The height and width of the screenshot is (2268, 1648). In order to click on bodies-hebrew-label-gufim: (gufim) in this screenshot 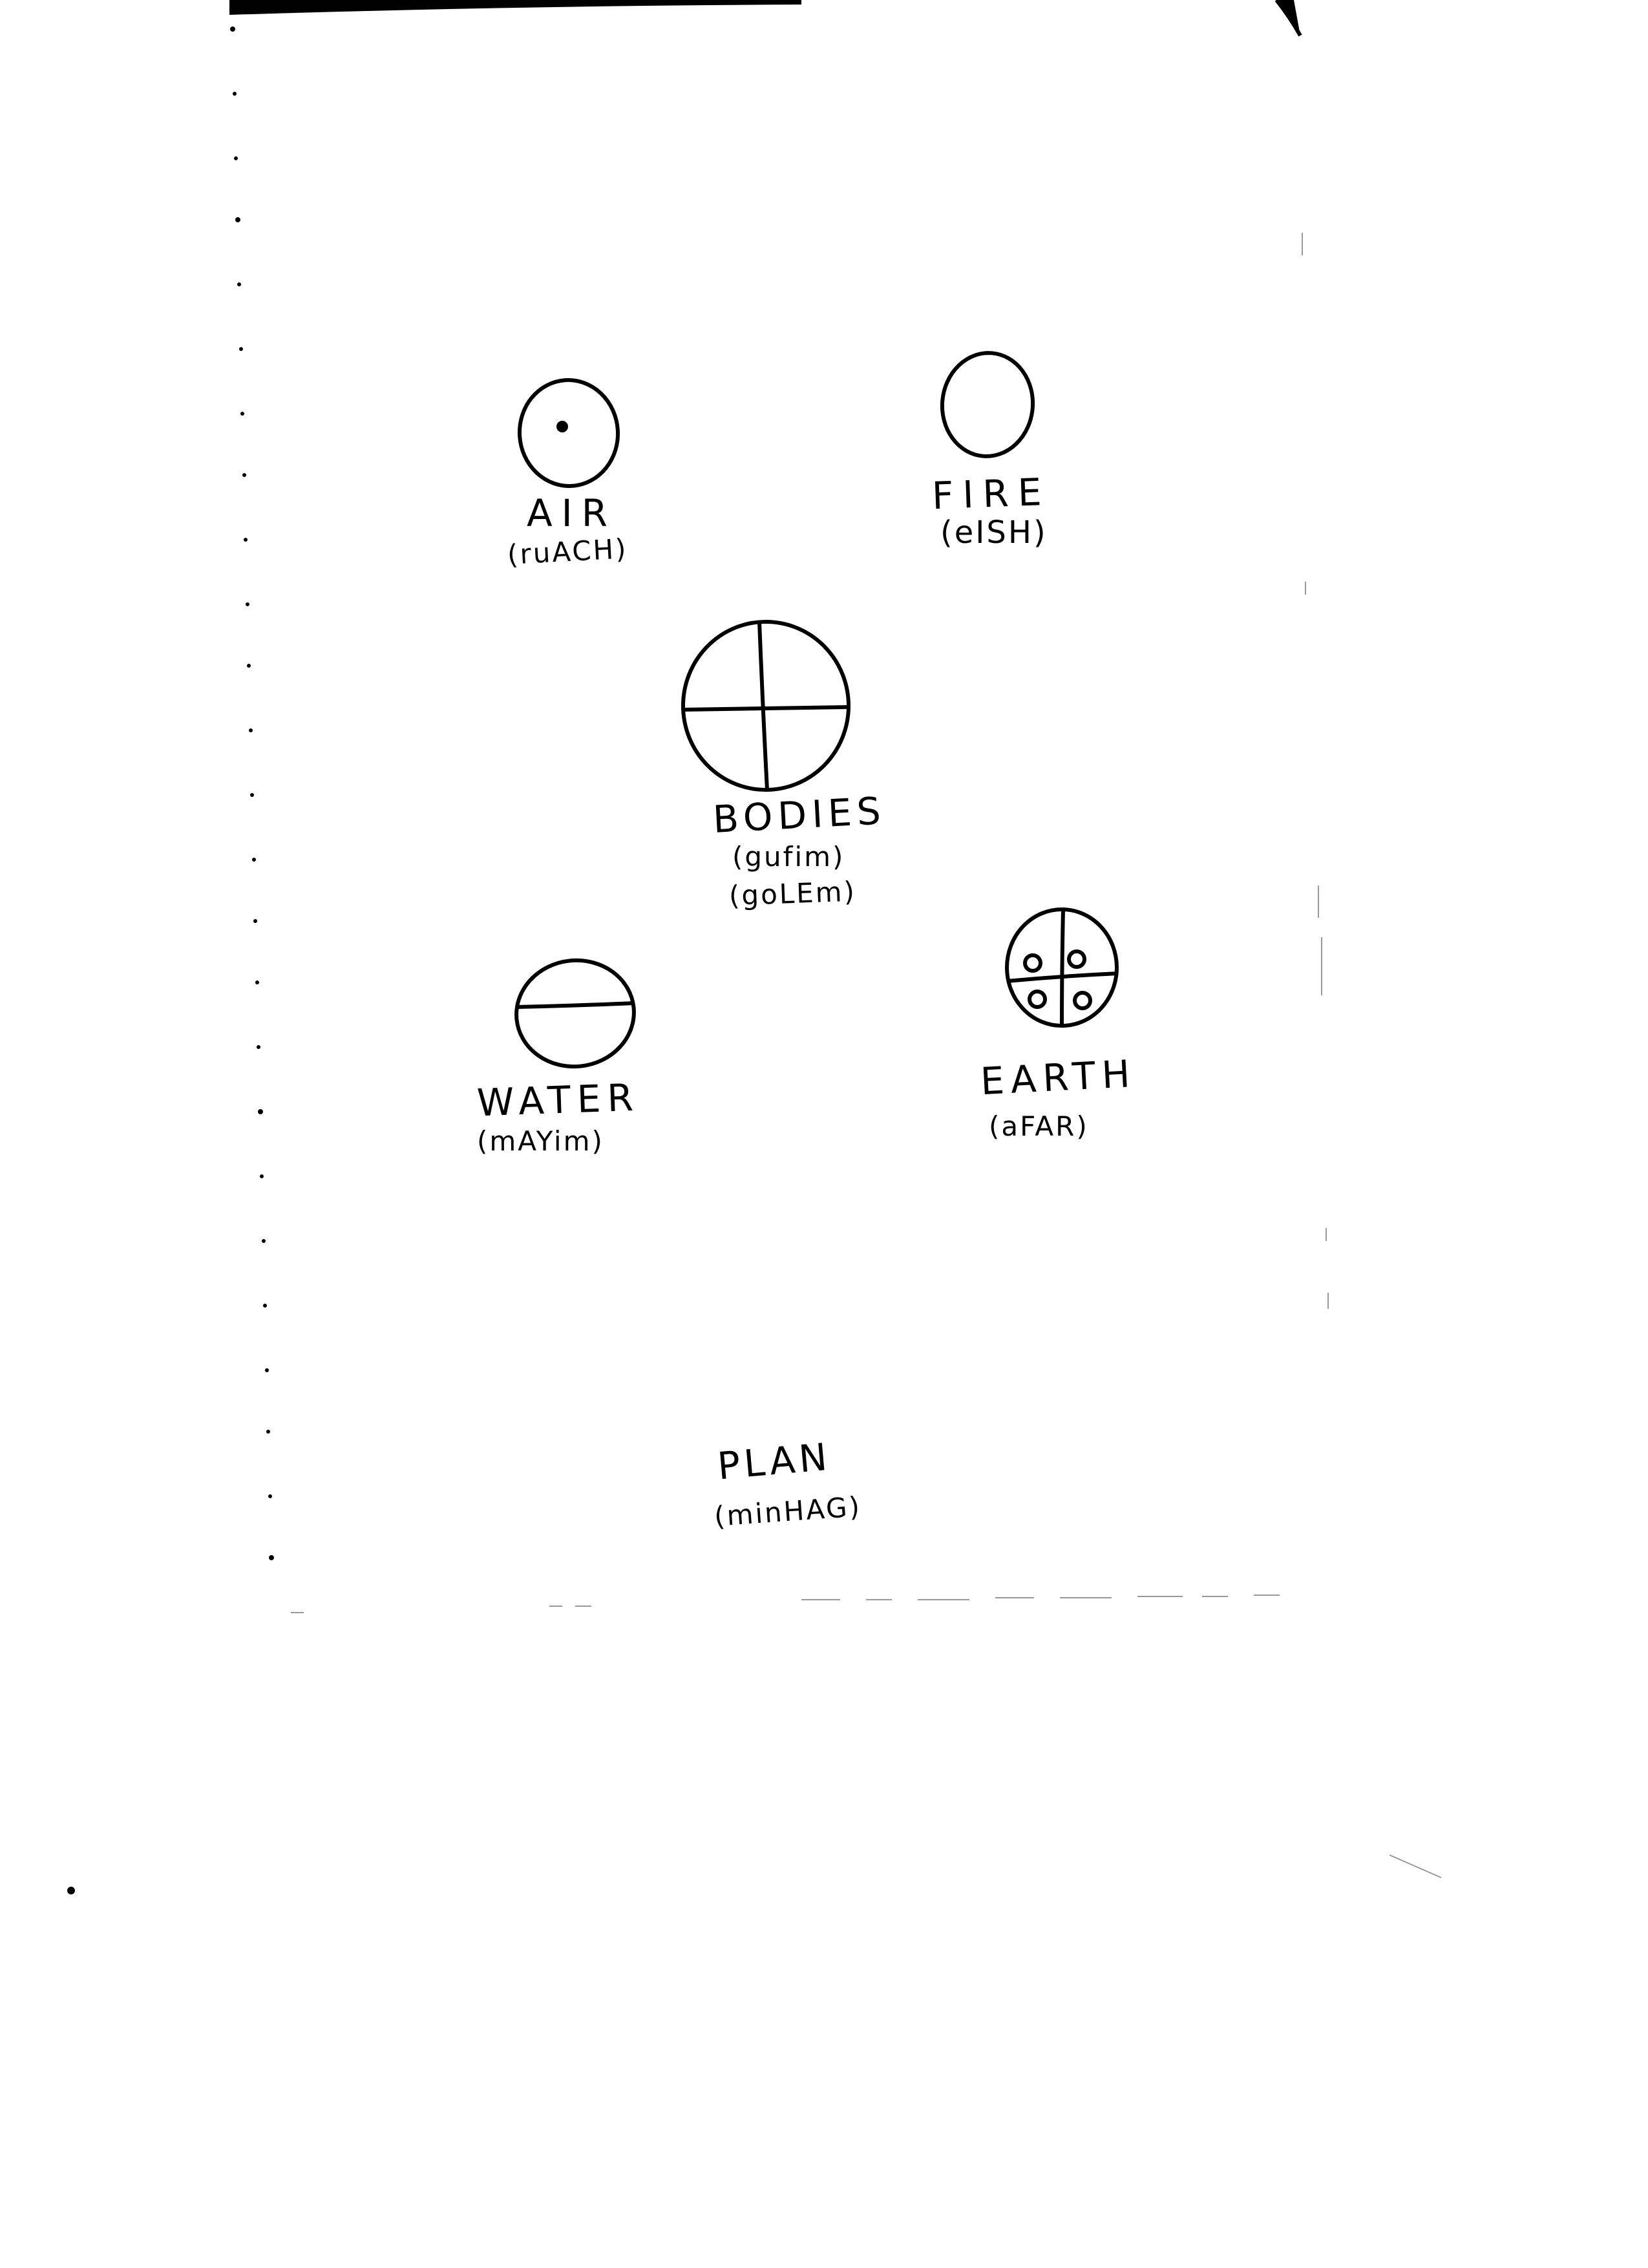, I will do `click(788, 857)`.